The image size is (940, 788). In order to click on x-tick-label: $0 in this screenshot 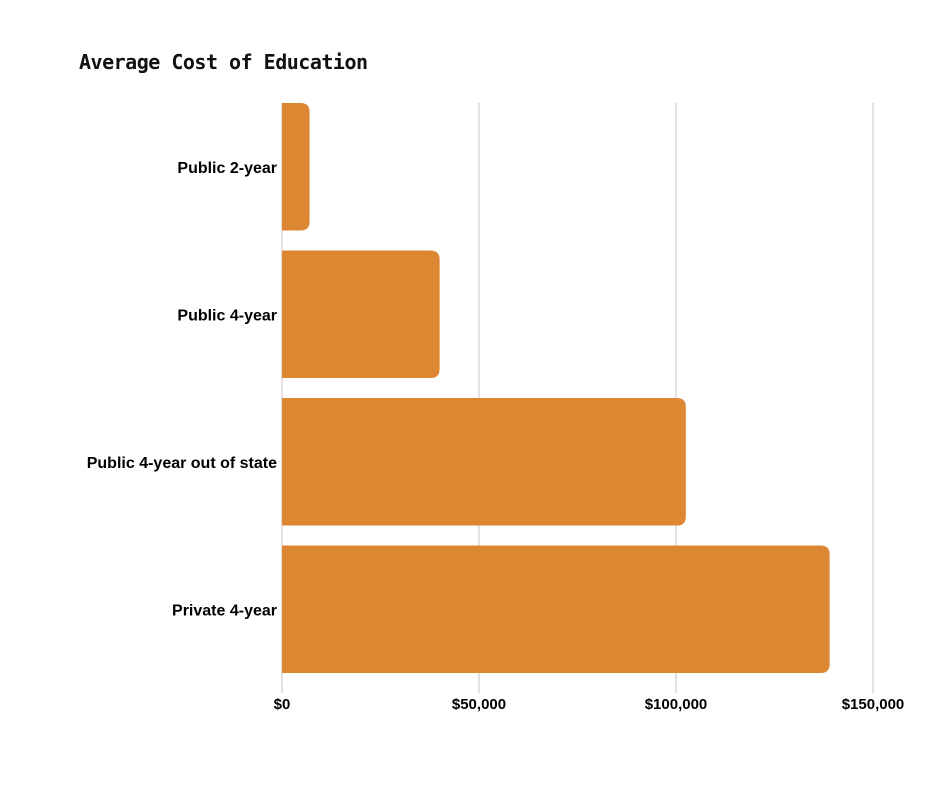, I will do `click(282, 704)`.